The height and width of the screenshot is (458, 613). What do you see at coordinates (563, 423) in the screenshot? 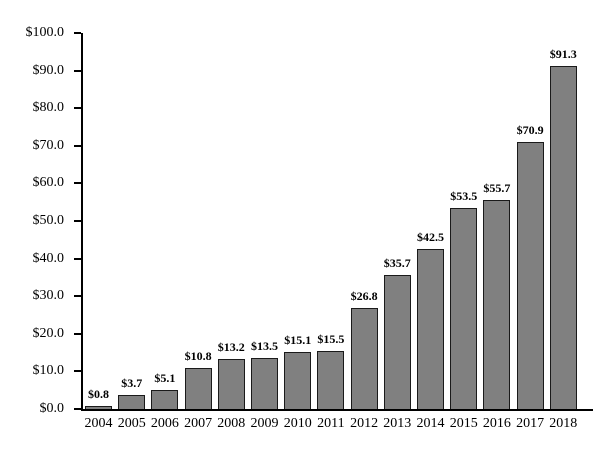
I see `x-axis-tick-label: 2018` at bounding box center [563, 423].